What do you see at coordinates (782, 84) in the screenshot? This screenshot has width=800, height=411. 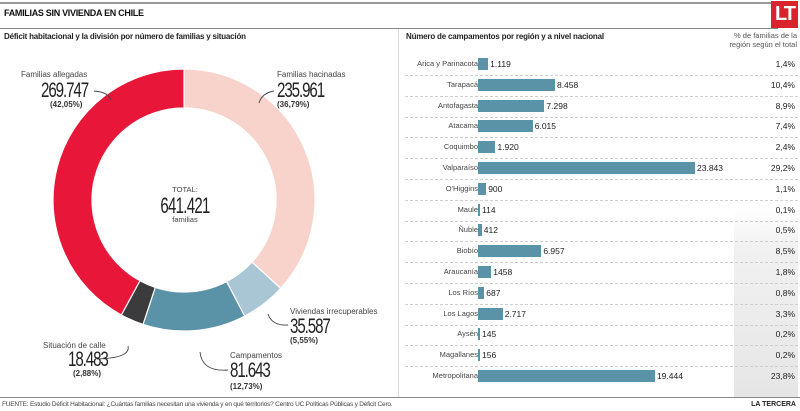 I see `region-percent: 10,4%` at bounding box center [782, 84].